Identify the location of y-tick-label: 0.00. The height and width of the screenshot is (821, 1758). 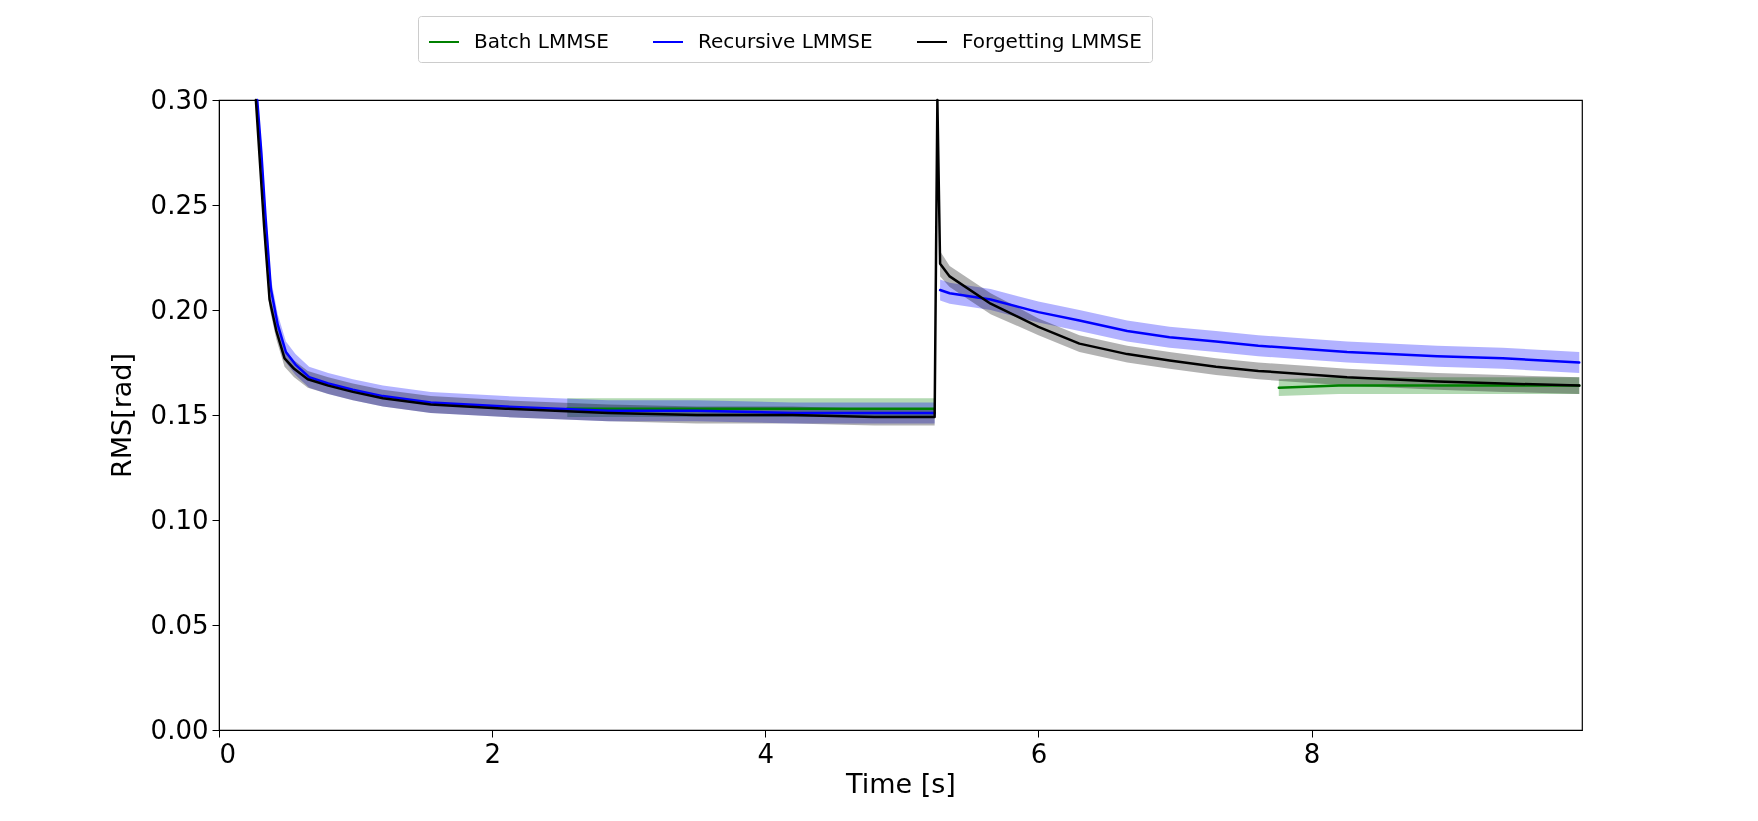
(179, 729).